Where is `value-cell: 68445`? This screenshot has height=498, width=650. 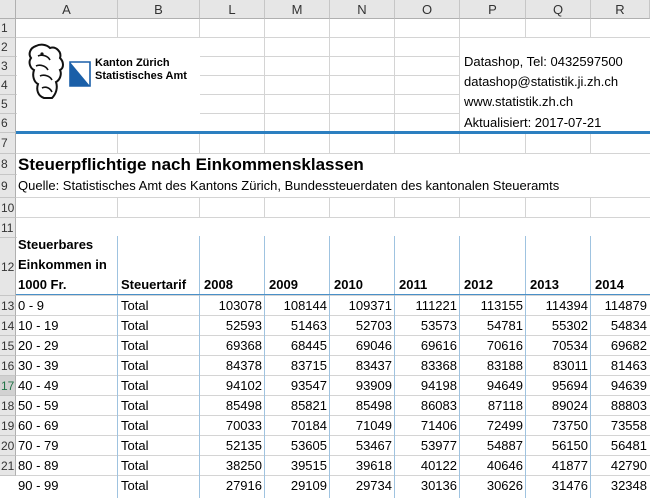
value-cell: 68445 is located at coordinates (308, 345).